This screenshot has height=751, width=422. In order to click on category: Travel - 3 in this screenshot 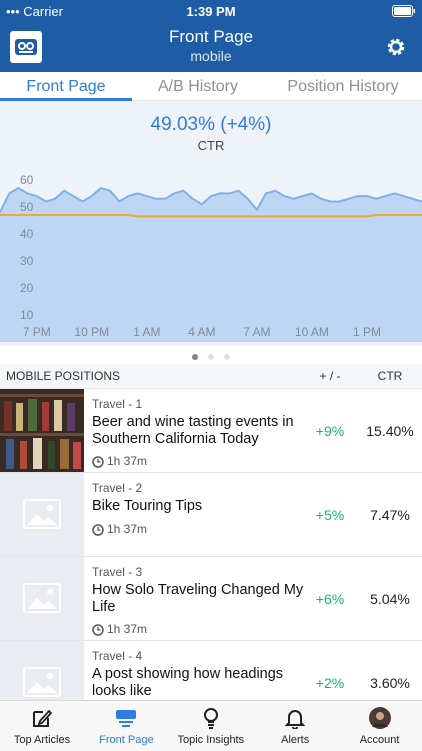, I will do `click(117, 572)`.